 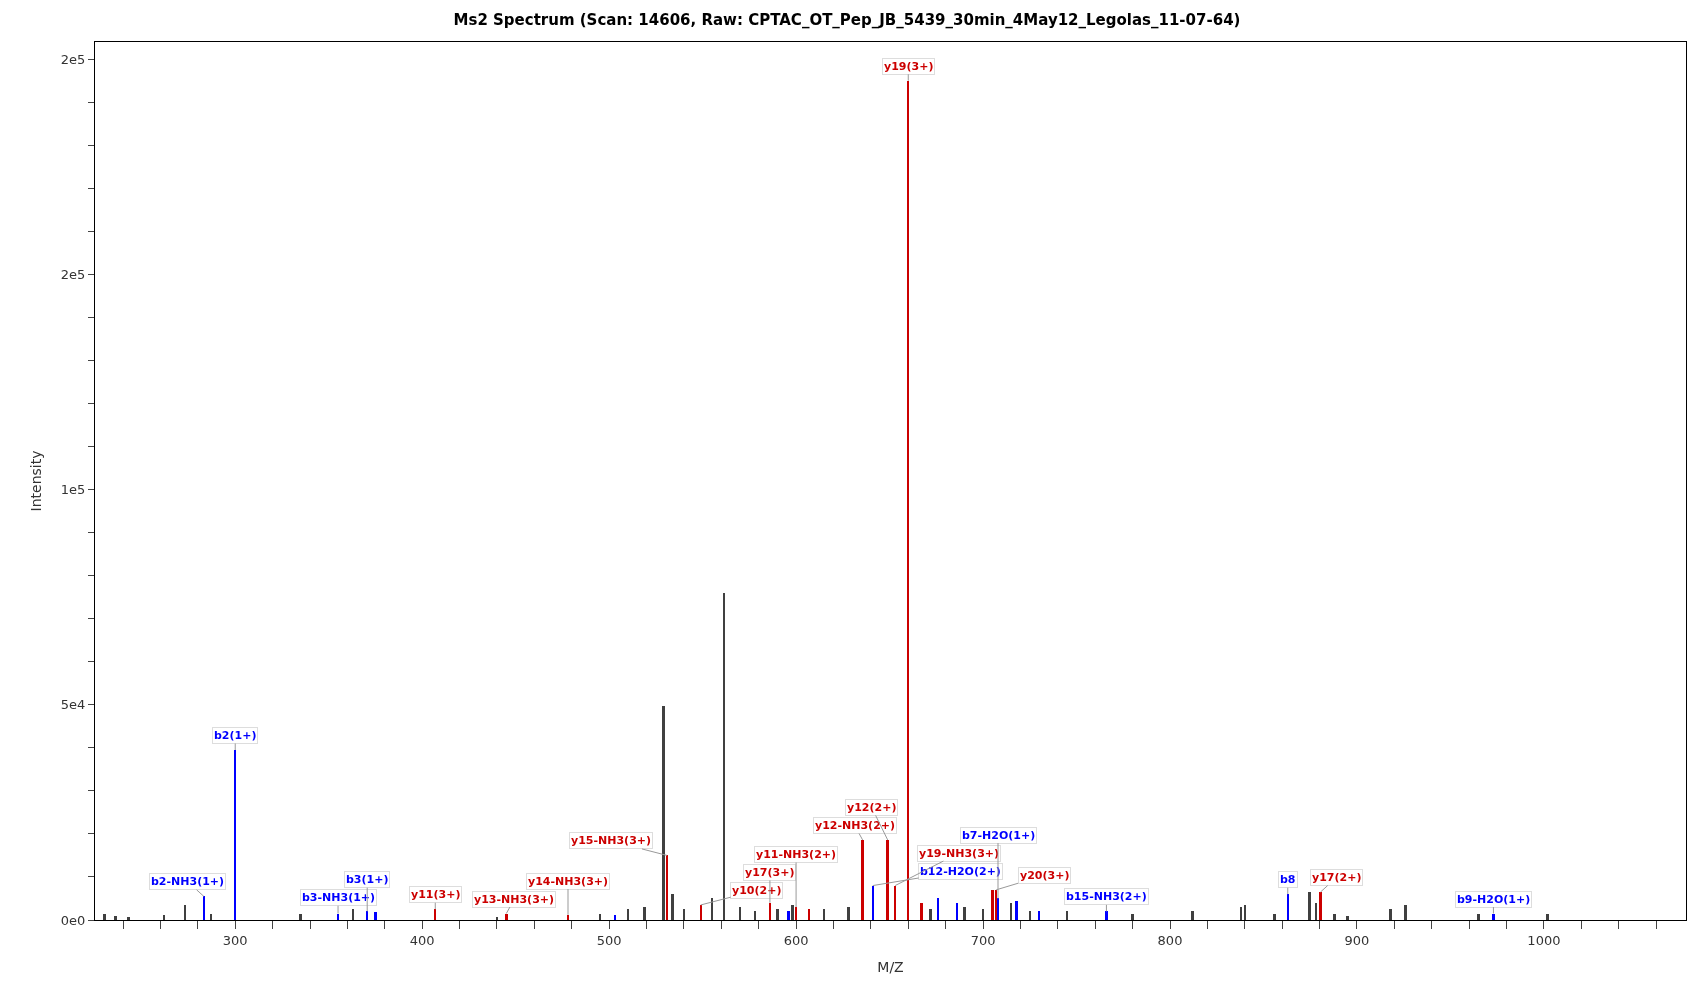 I want to click on annotation: y11-NH3(2+), so click(x=796, y=854).